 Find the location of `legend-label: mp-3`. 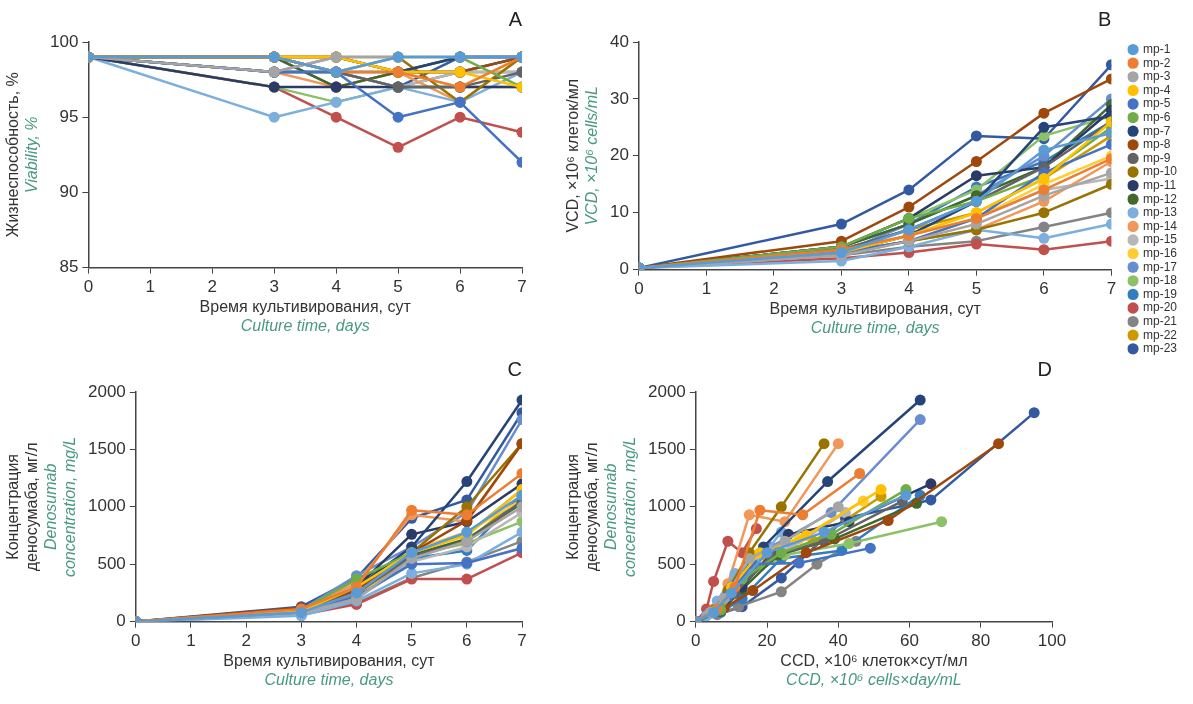

legend-label: mp-3 is located at coordinates (1156, 76).